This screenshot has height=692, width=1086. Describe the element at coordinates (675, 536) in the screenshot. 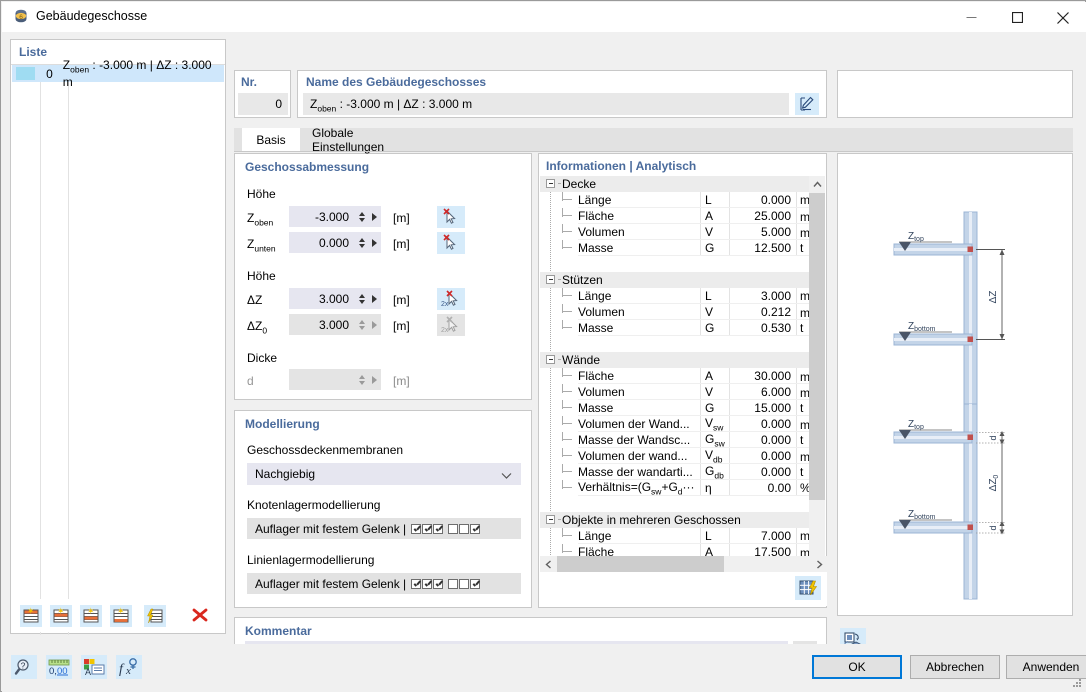

I see `tree-row: Länge L 7.000 m` at that location.